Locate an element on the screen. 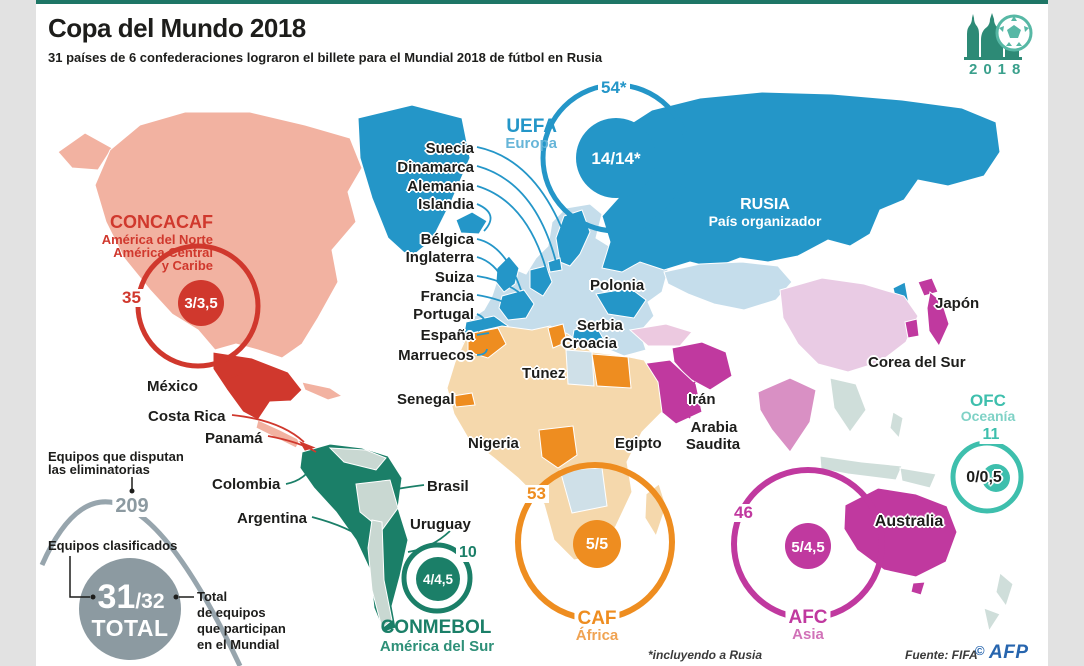 This screenshot has height=666, width=1084. host-name: RUSIA is located at coordinates (765, 204).